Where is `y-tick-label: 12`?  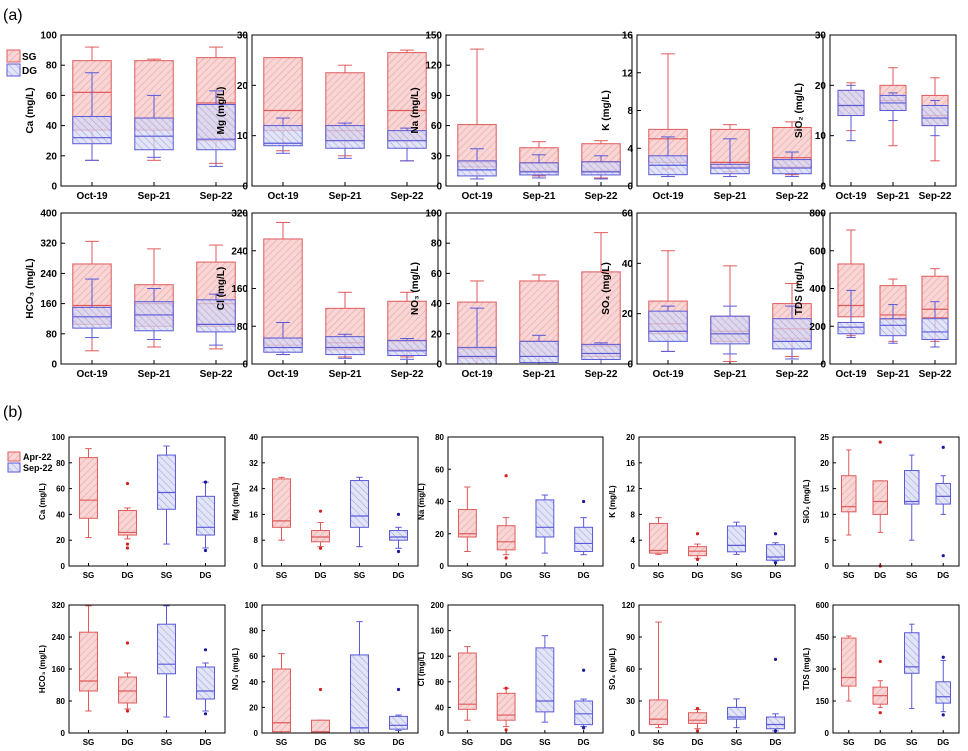 y-tick-label: 12 is located at coordinates (630, 489).